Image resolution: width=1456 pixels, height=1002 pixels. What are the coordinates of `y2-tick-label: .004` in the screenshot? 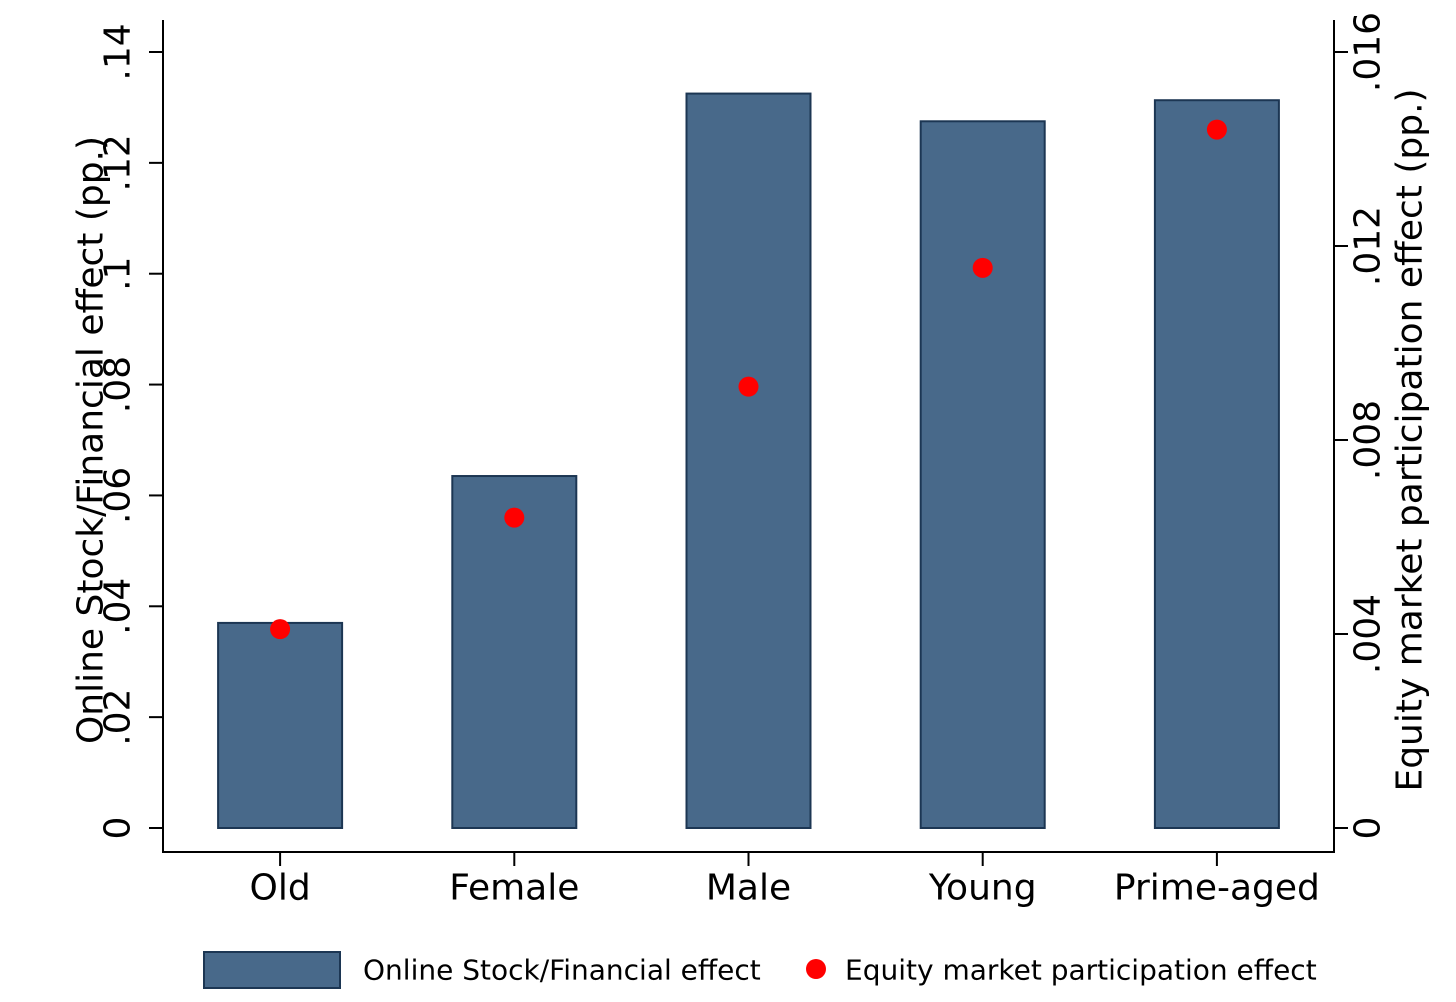 It's located at (1368, 634).